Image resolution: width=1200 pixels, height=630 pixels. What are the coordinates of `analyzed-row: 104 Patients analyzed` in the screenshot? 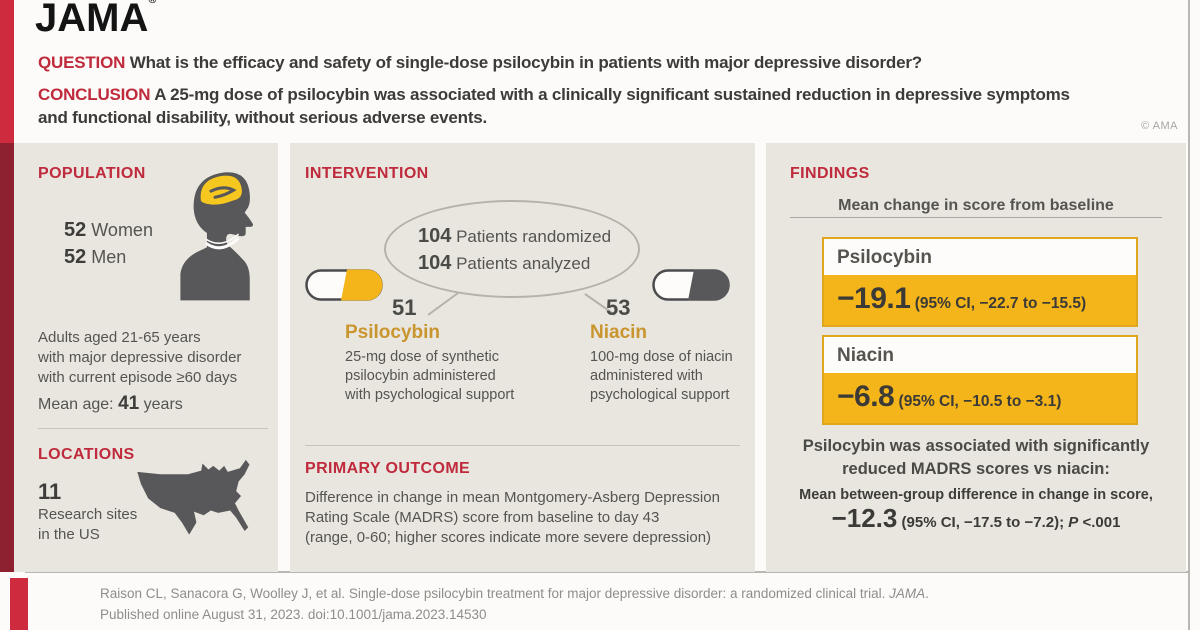 It's located at (514, 263).